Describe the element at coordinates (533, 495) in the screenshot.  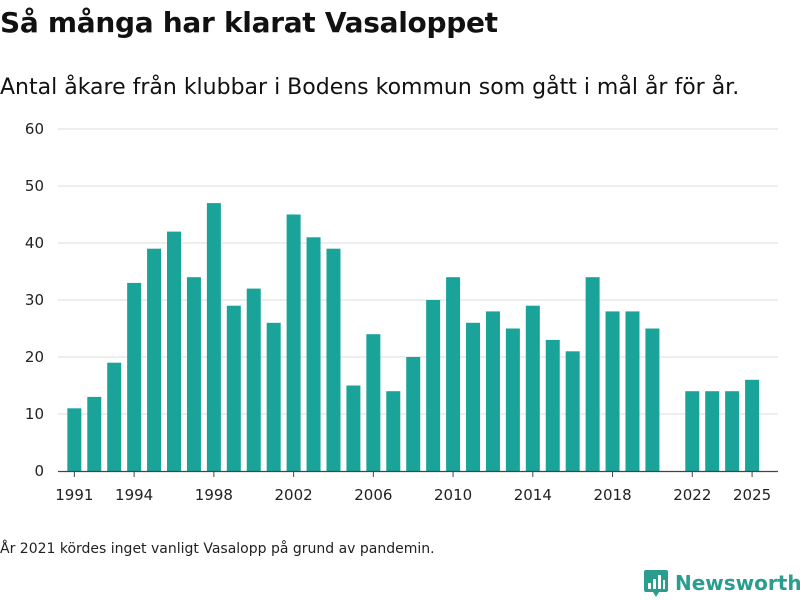
I see `x-tick-label: 2014` at that location.